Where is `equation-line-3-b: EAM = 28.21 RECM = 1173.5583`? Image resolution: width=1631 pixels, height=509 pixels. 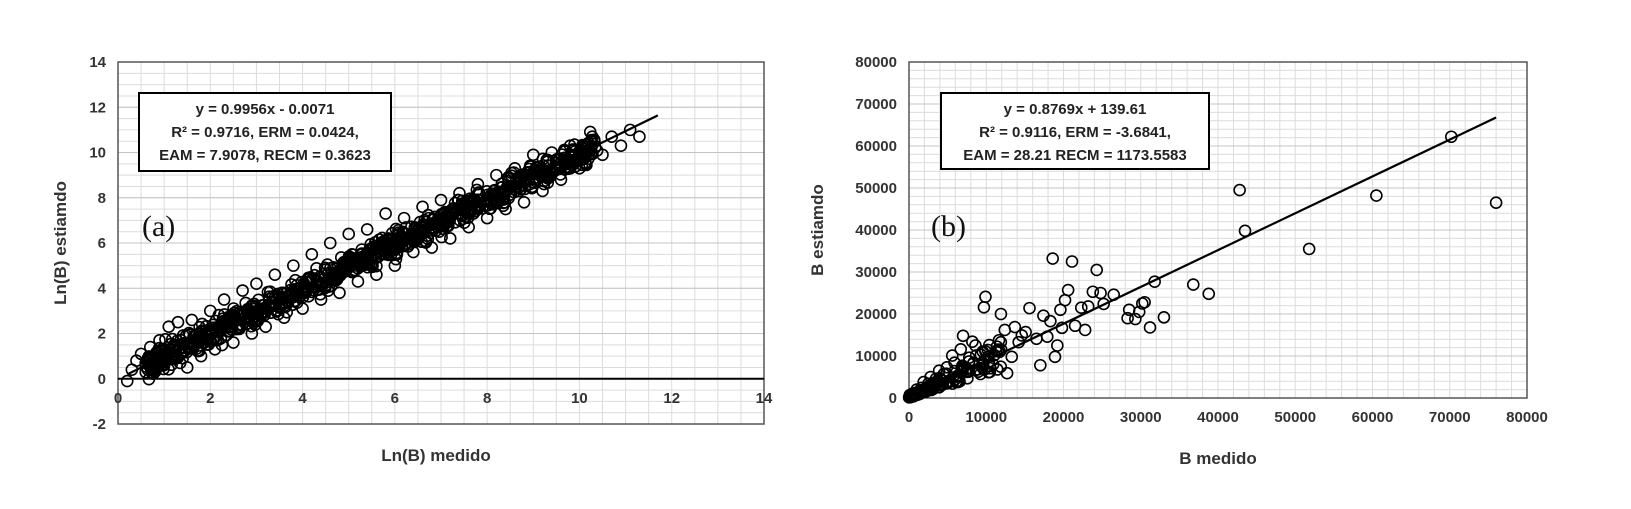 equation-line-3-b: EAM = 28.21 RECM = 1173.5583 is located at coordinates (1074, 155).